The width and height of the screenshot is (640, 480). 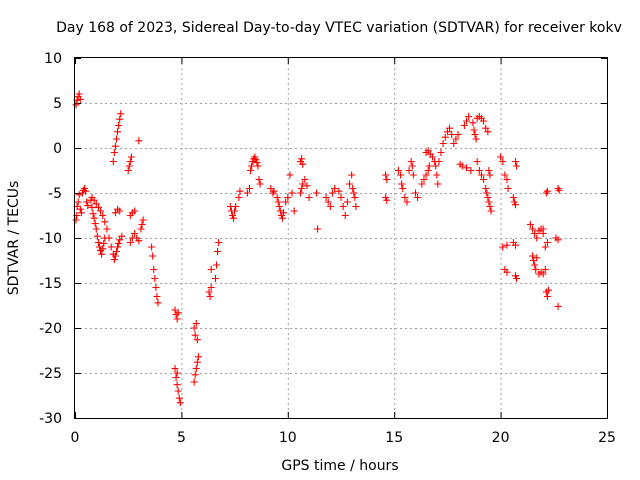 I want to click on y-tick-label: -5, so click(x=55, y=194).